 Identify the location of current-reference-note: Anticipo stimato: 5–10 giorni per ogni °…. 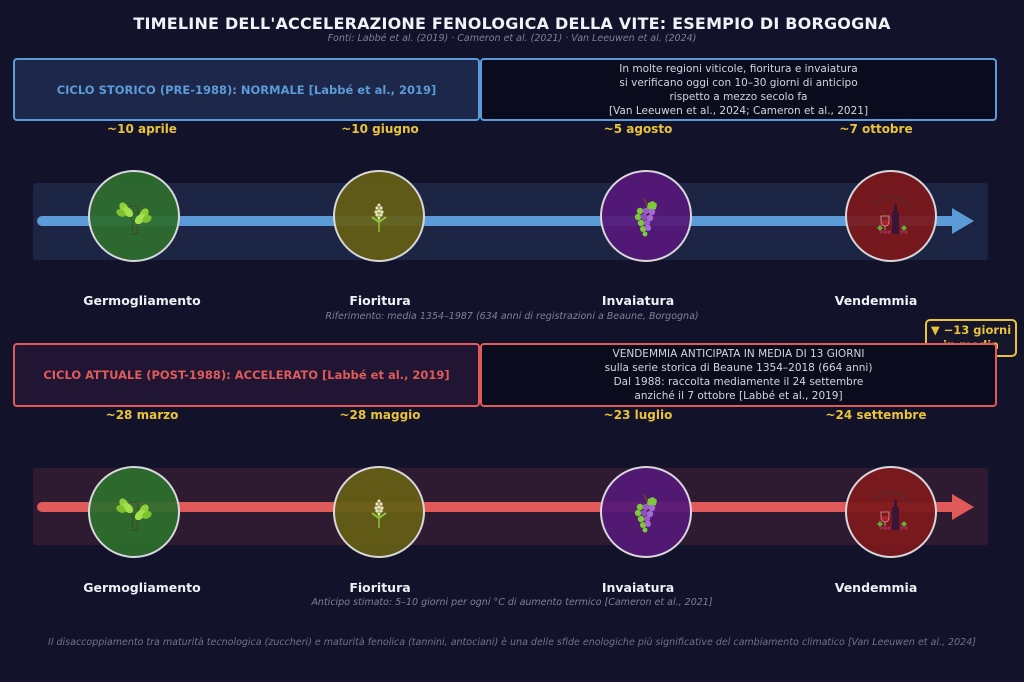
(512, 602).